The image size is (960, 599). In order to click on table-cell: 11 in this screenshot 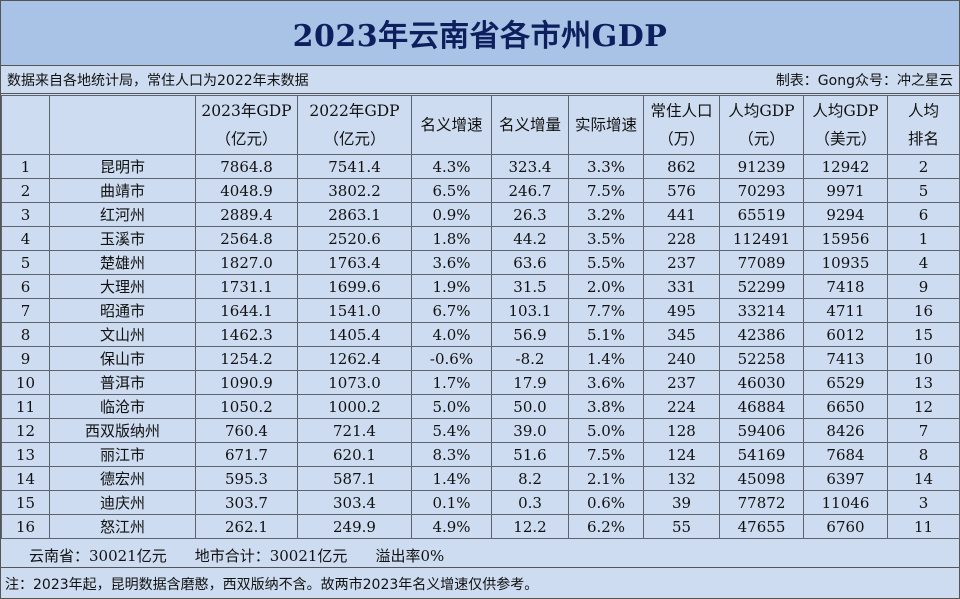, I will do `click(25, 406)`.